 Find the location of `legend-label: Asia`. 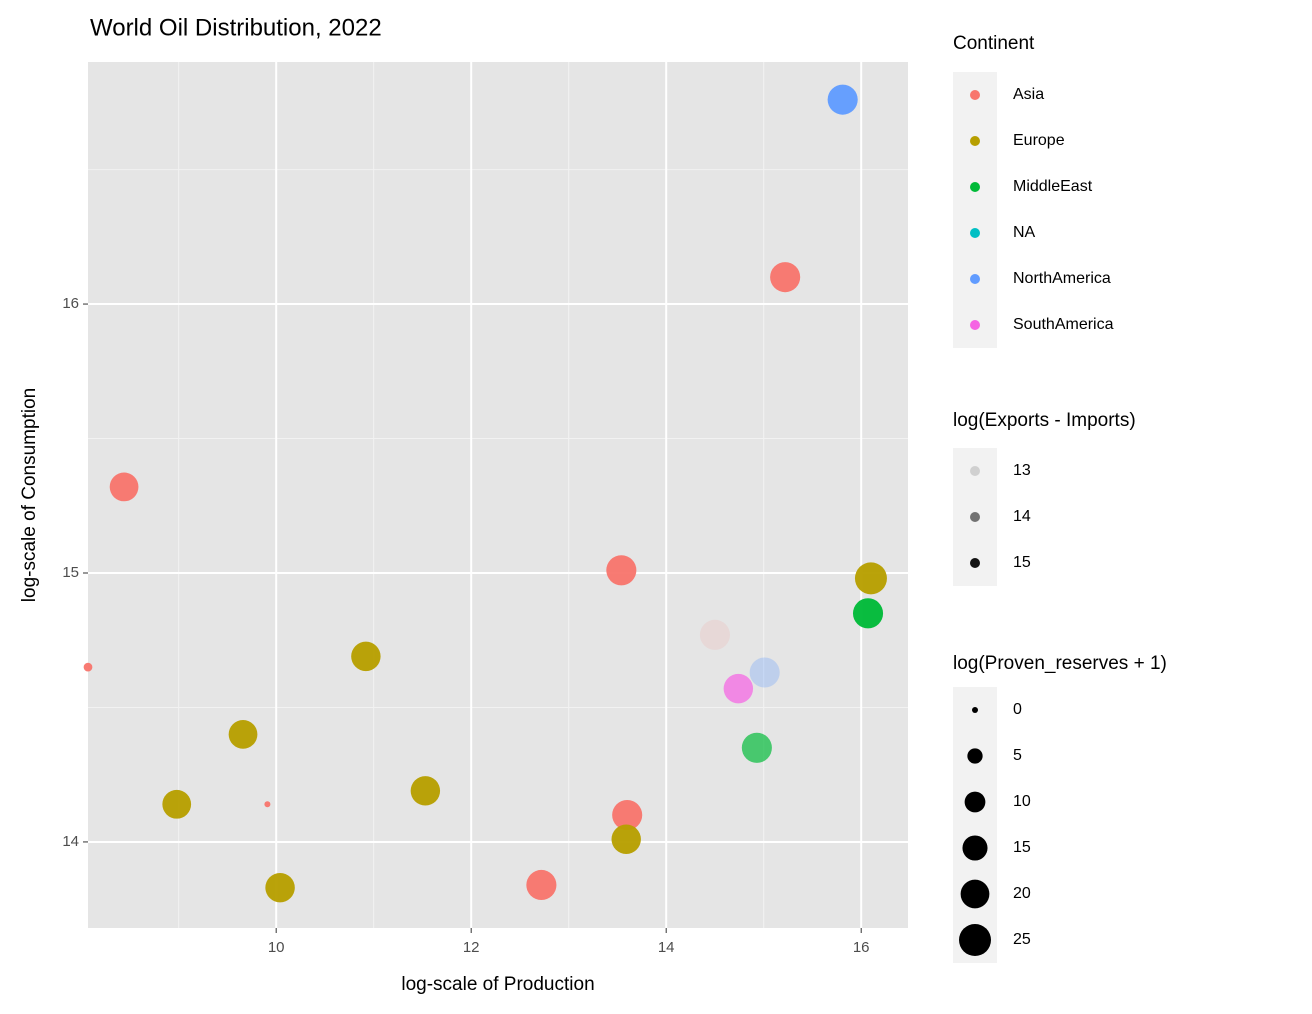

legend-label: Asia is located at coordinates (1028, 94).